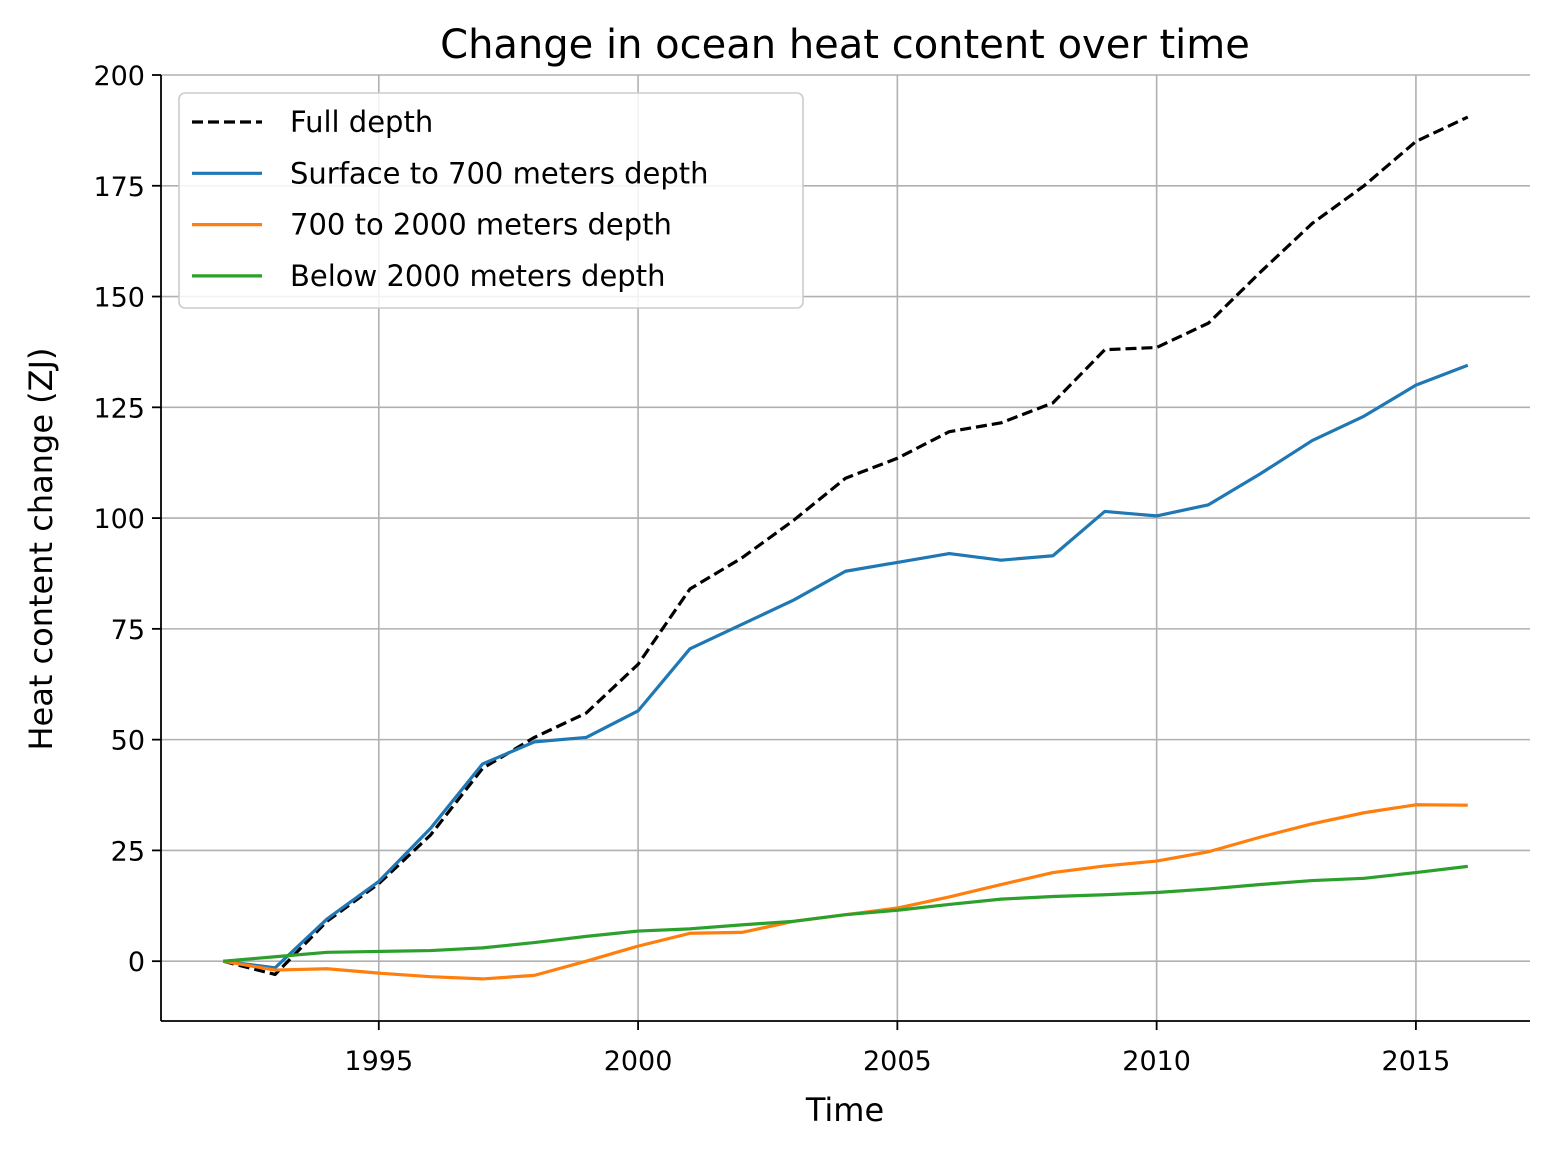 The image size is (1550, 1154). What do you see at coordinates (378, 1061) in the screenshot?
I see `x-tick-label: 1995` at bounding box center [378, 1061].